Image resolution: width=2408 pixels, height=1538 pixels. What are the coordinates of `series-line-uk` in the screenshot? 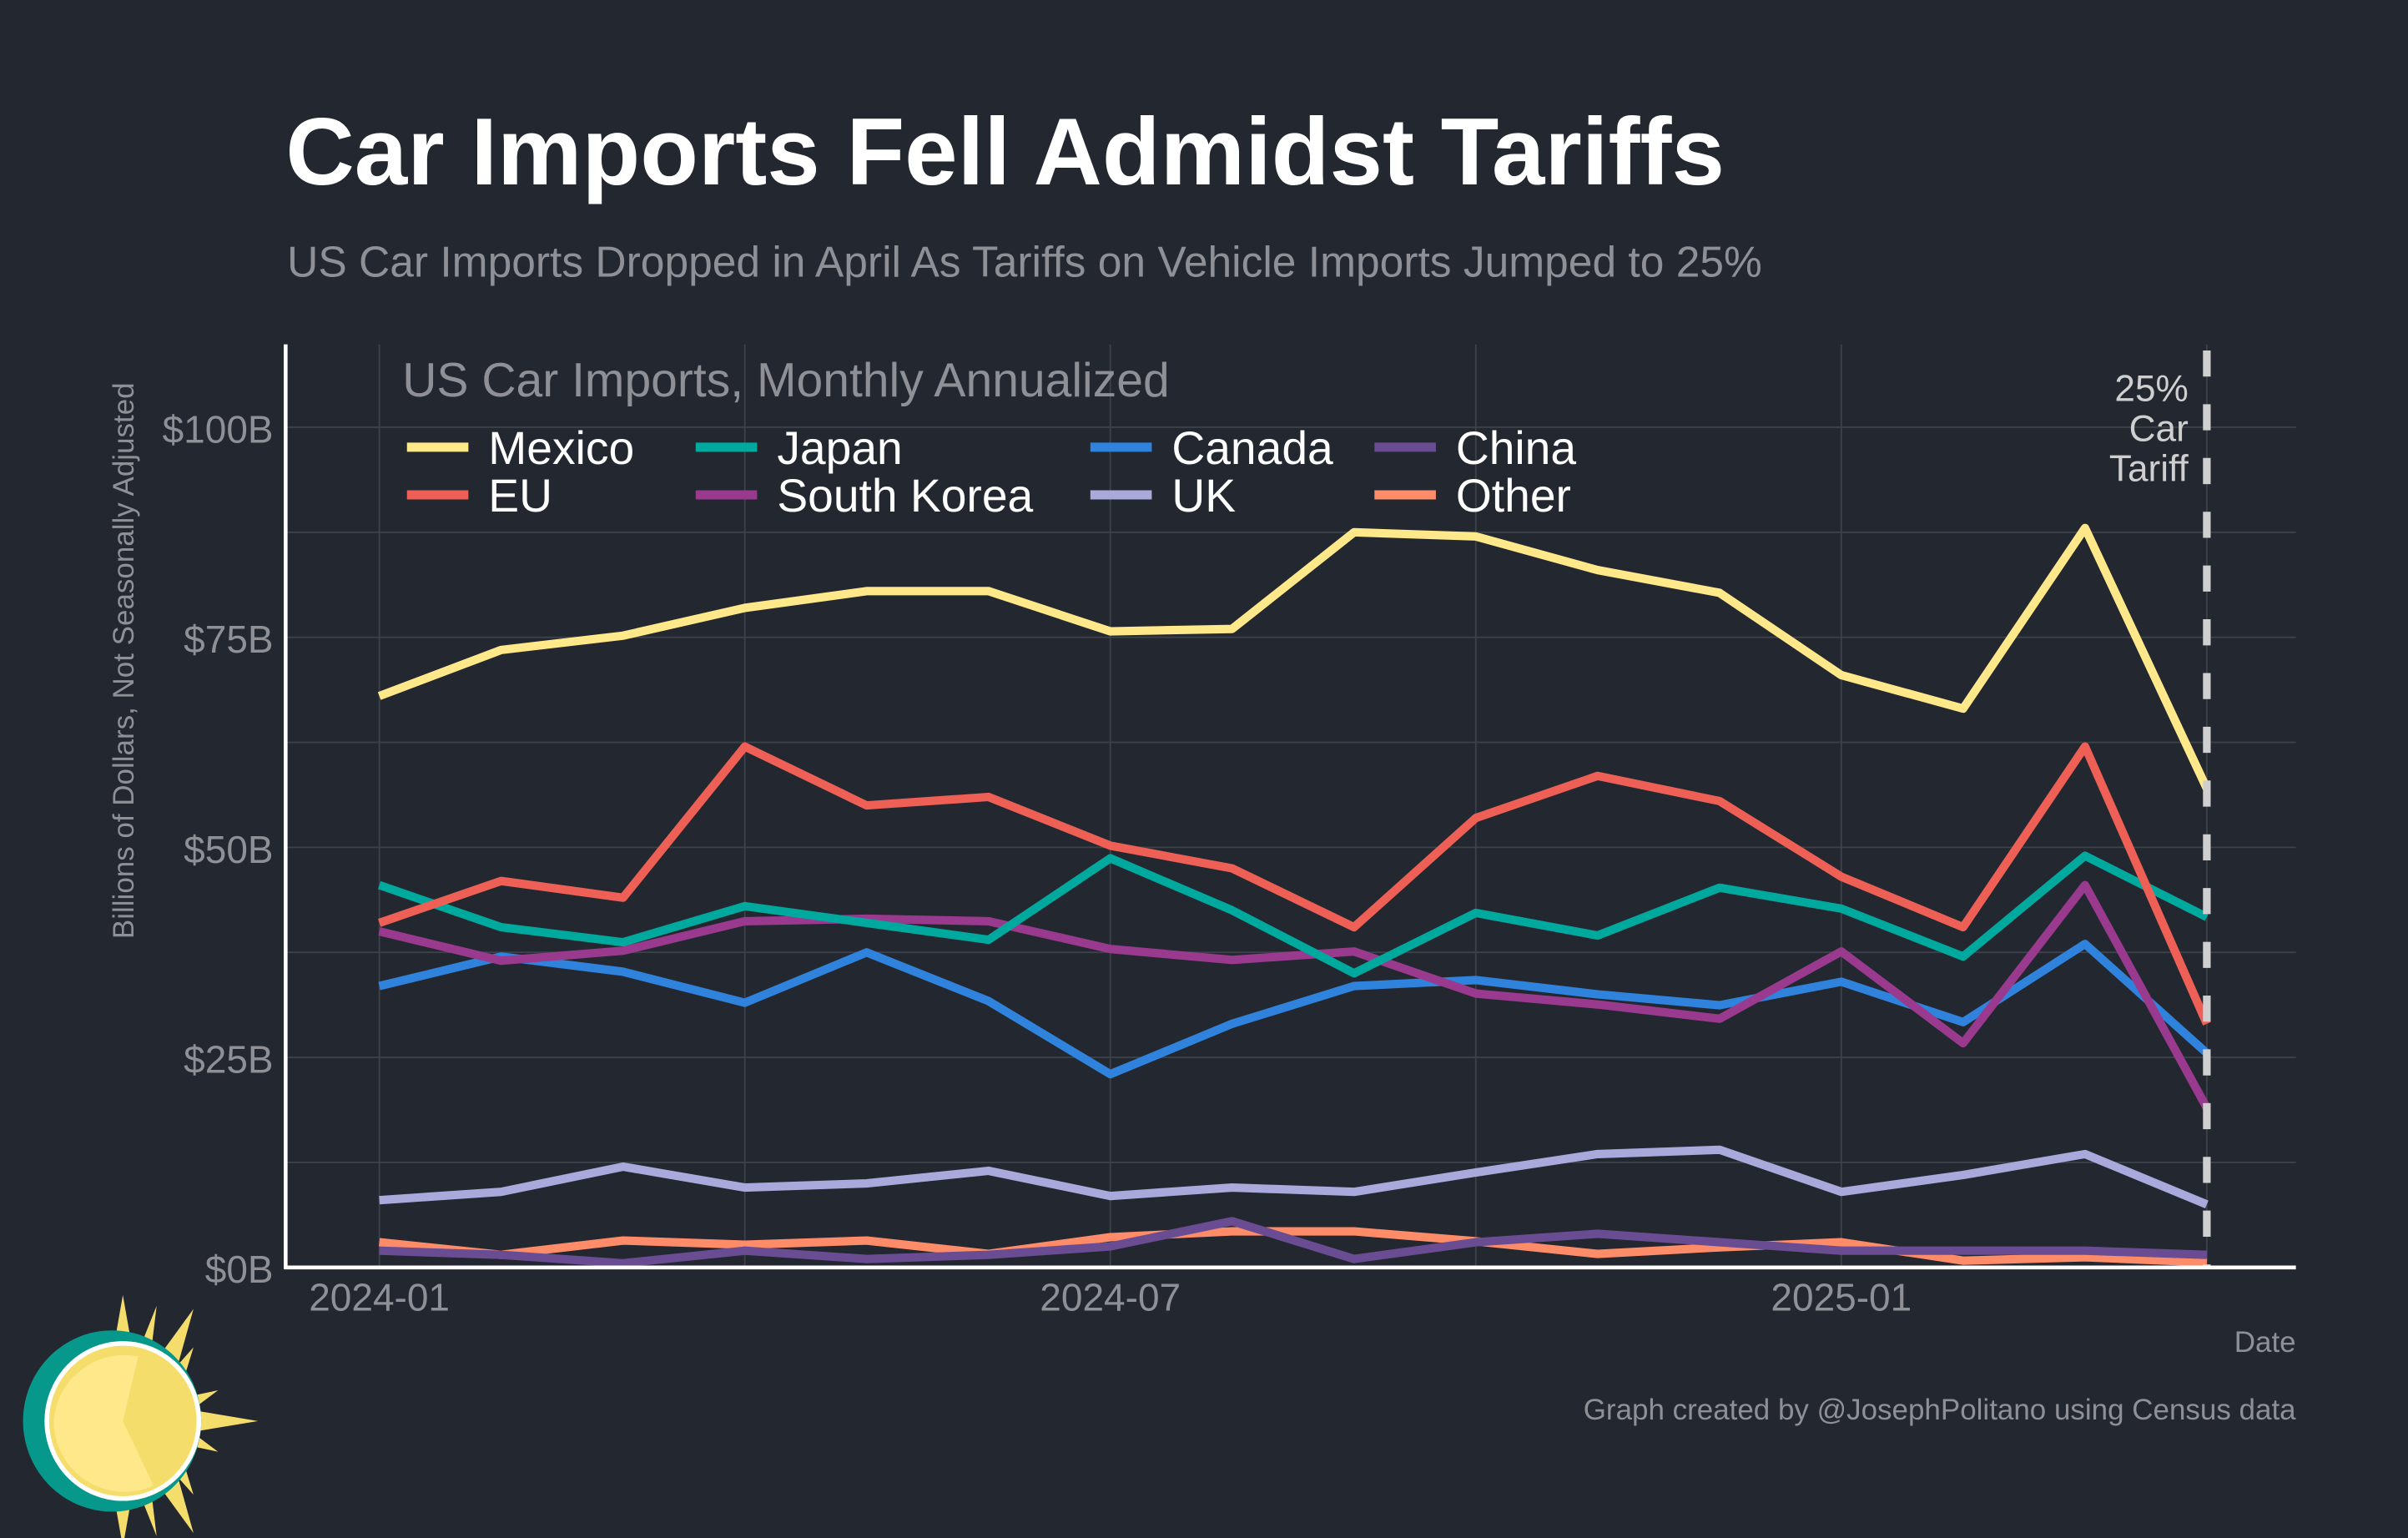 It's located at (1294, 1176).